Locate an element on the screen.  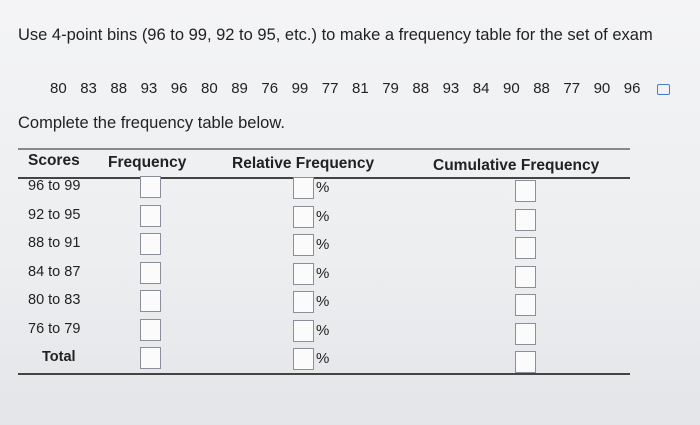
row-label: 80 to 83 is located at coordinates (54, 300).